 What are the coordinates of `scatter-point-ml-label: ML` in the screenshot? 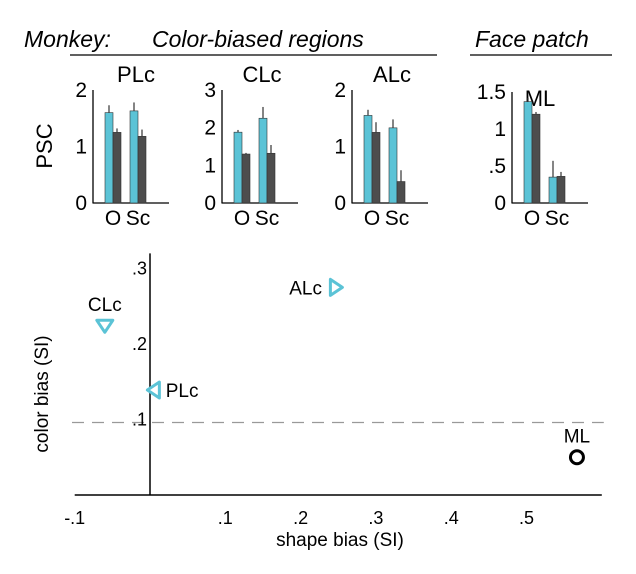 It's located at (577, 436).